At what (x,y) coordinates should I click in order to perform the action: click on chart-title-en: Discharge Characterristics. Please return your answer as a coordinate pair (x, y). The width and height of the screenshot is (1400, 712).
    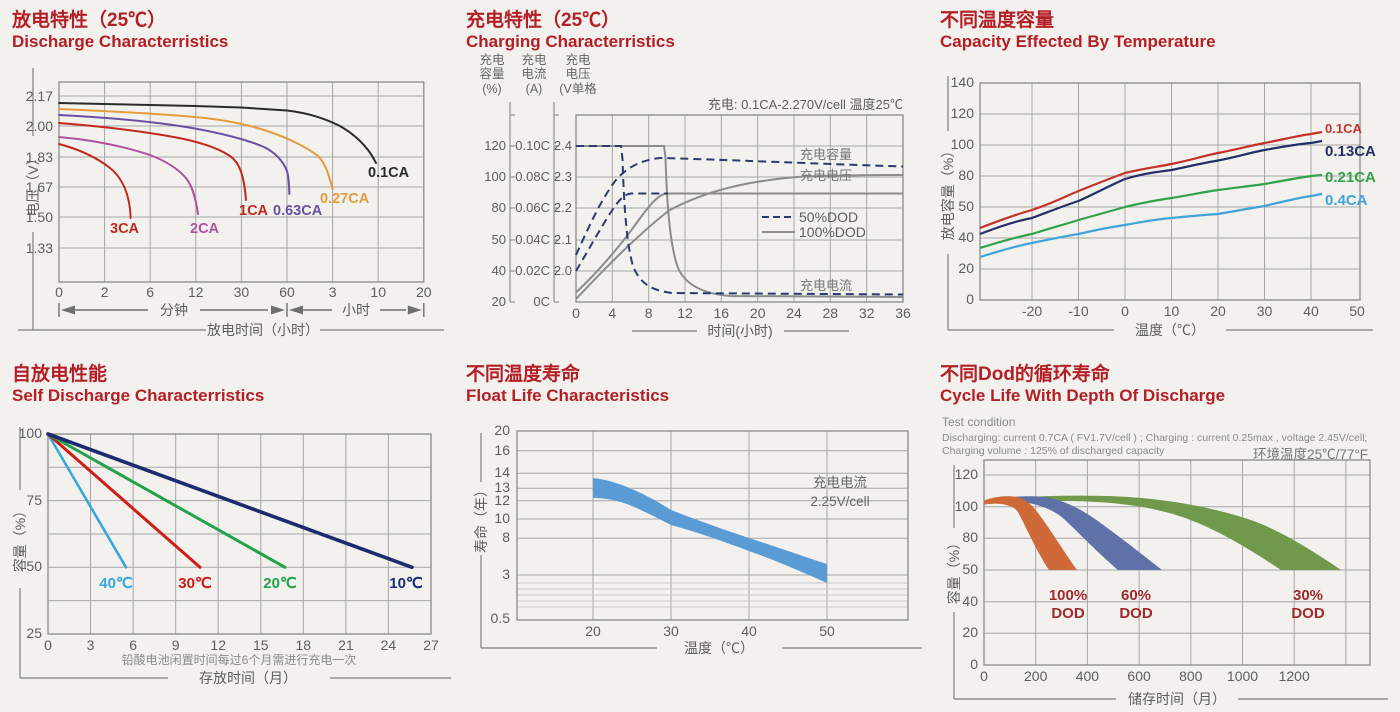
    Looking at the image, I should click on (120, 41).